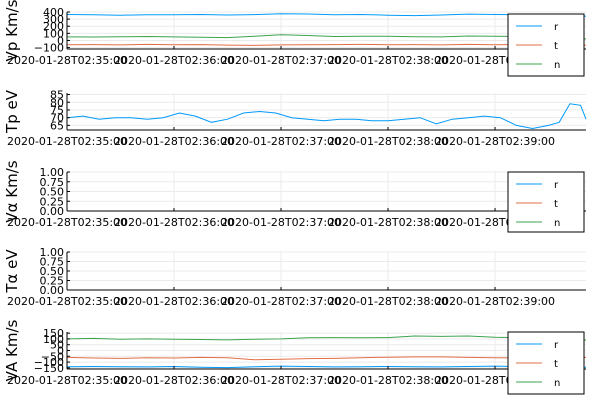  Describe the element at coordinates (12, 111) in the screenshot. I see `y-axis-label: Tp eV` at that location.